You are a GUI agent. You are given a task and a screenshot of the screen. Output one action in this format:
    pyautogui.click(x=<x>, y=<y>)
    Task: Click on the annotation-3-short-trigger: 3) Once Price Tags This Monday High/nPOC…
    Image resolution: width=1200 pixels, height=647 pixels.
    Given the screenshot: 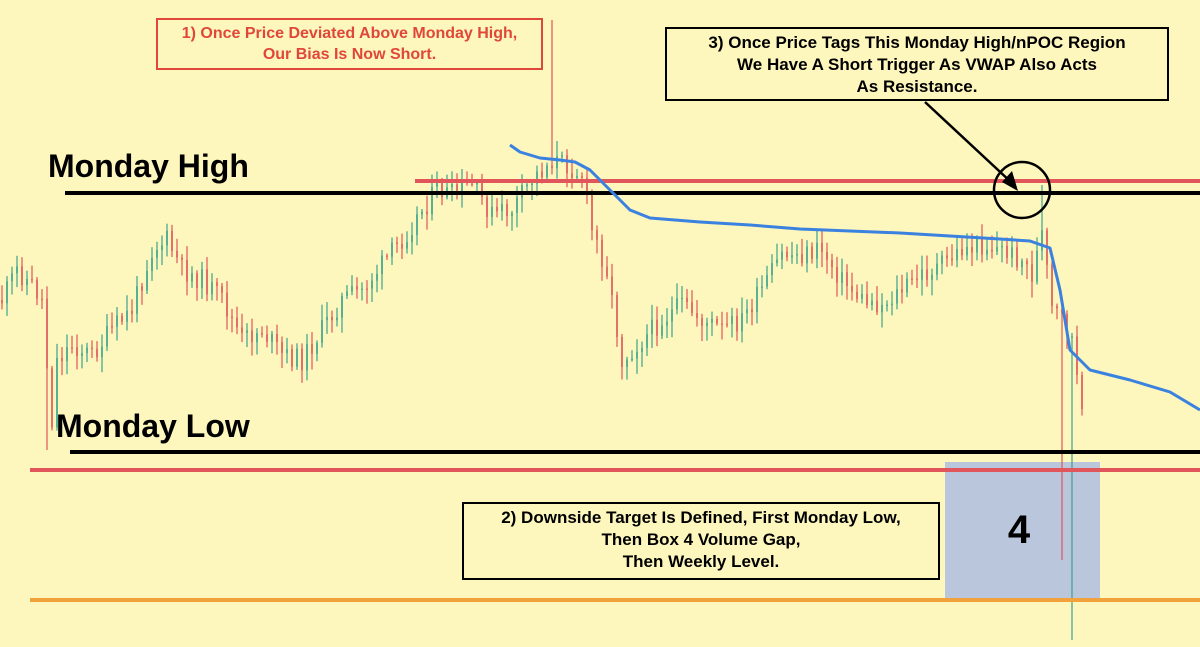 What is the action you would take?
    pyautogui.click(x=917, y=64)
    